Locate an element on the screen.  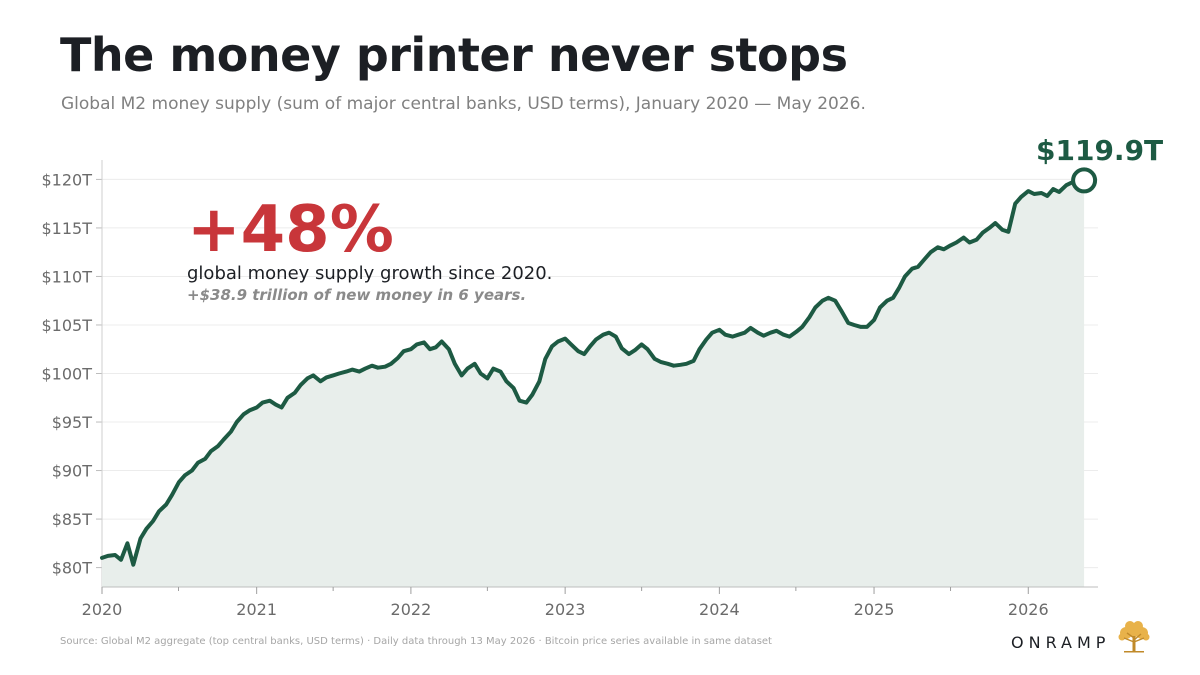
tree-logo-icon is located at coordinates (1134, 637).